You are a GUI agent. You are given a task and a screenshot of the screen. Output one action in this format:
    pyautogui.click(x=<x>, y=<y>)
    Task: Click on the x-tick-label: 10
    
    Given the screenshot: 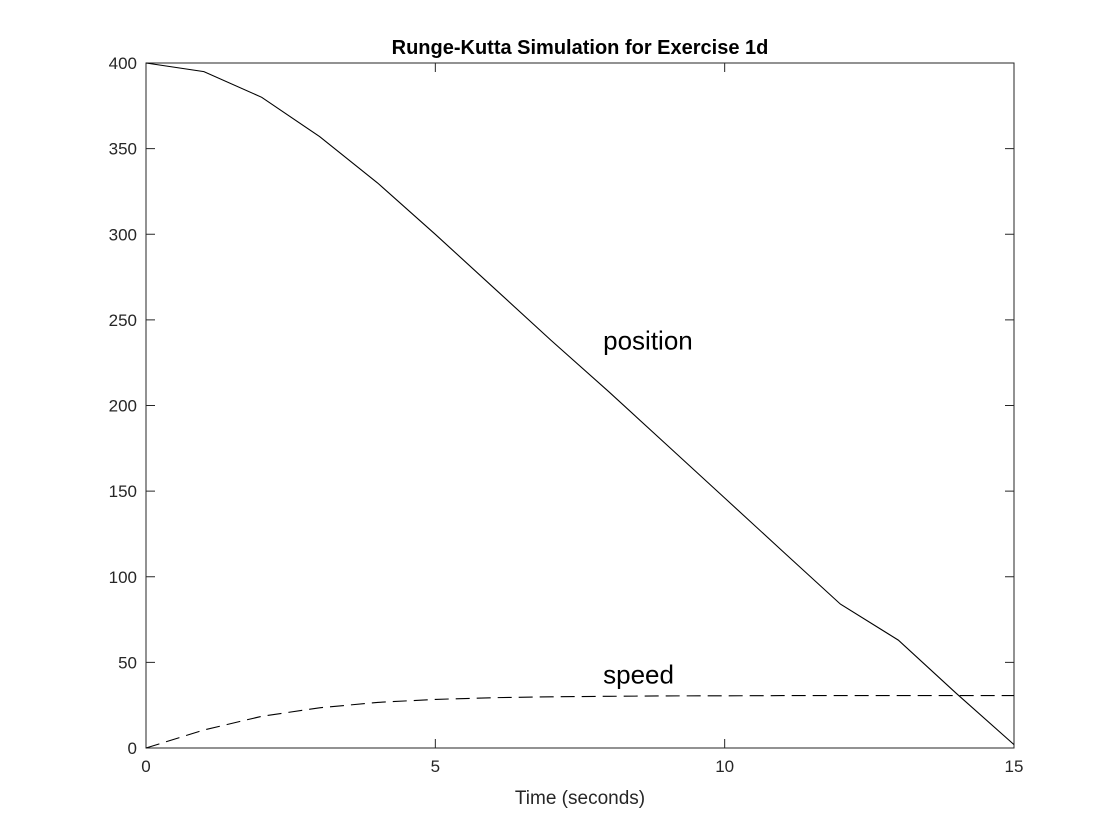 What is the action you would take?
    pyautogui.click(x=724, y=766)
    